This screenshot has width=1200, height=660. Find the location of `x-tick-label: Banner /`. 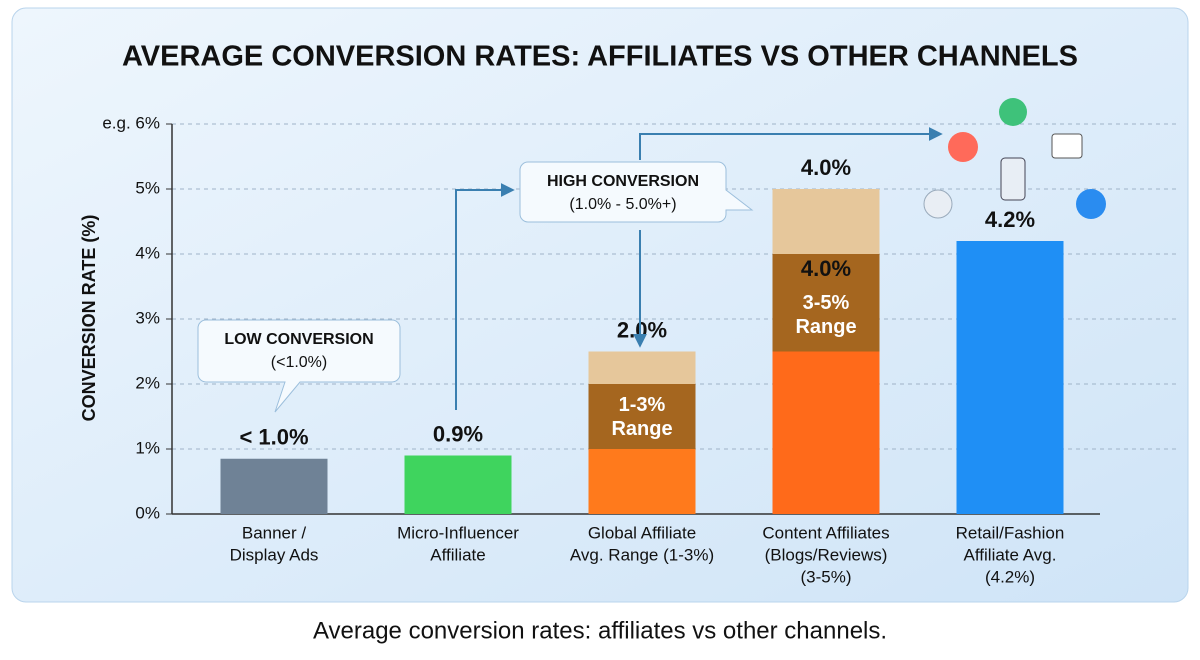

x-tick-label: Banner / is located at coordinates (274, 532).